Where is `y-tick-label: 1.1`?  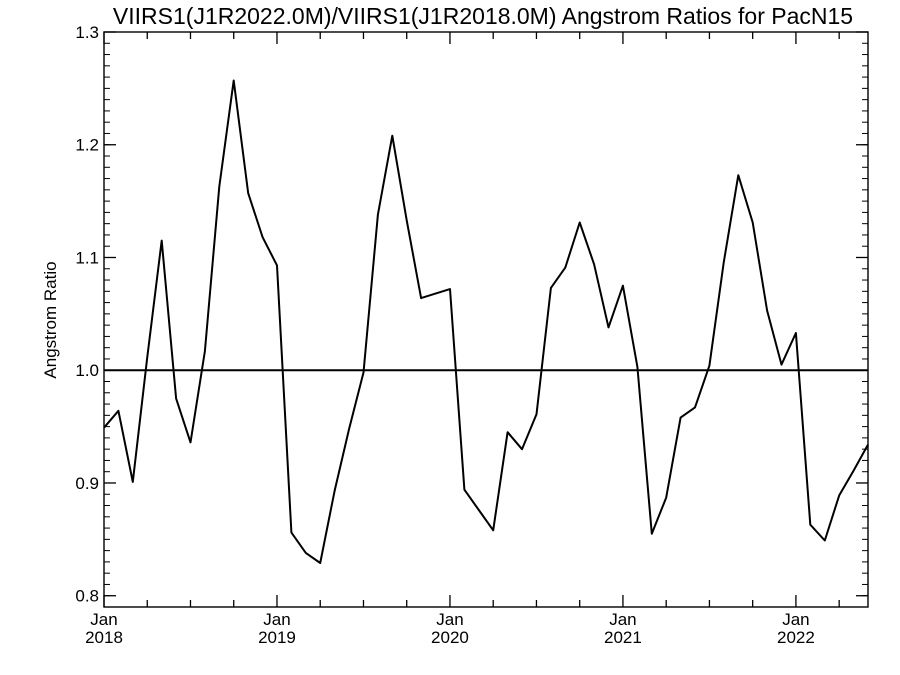 y-tick-label: 1.1 is located at coordinates (87, 257).